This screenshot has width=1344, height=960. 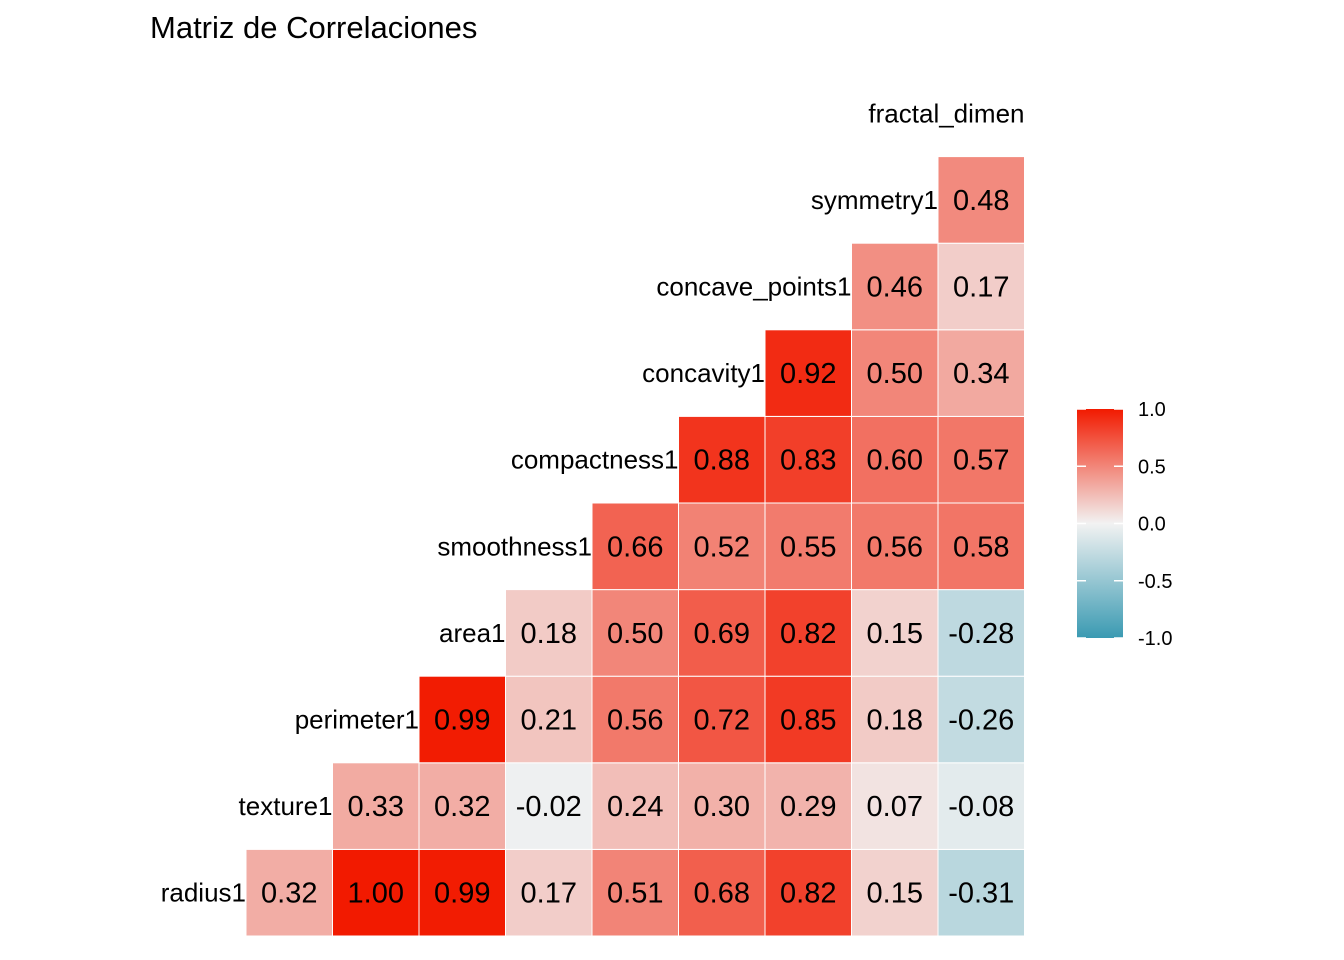 What do you see at coordinates (874, 200) in the screenshot?
I see `row-label: symmetry1` at bounding box center [874, 200].